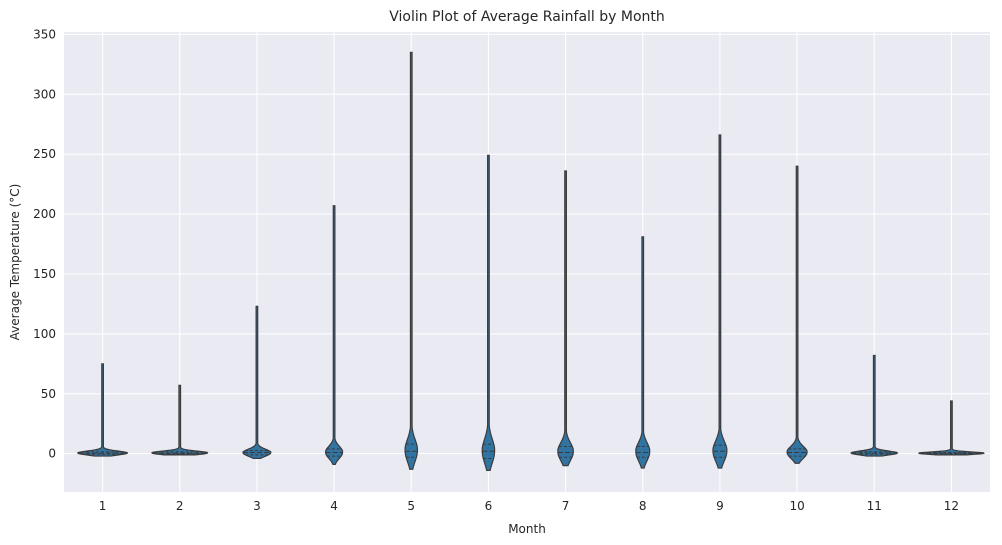 The image size is (1002, 545). I want to click on x-tick-label: 10, so click(796, 506).